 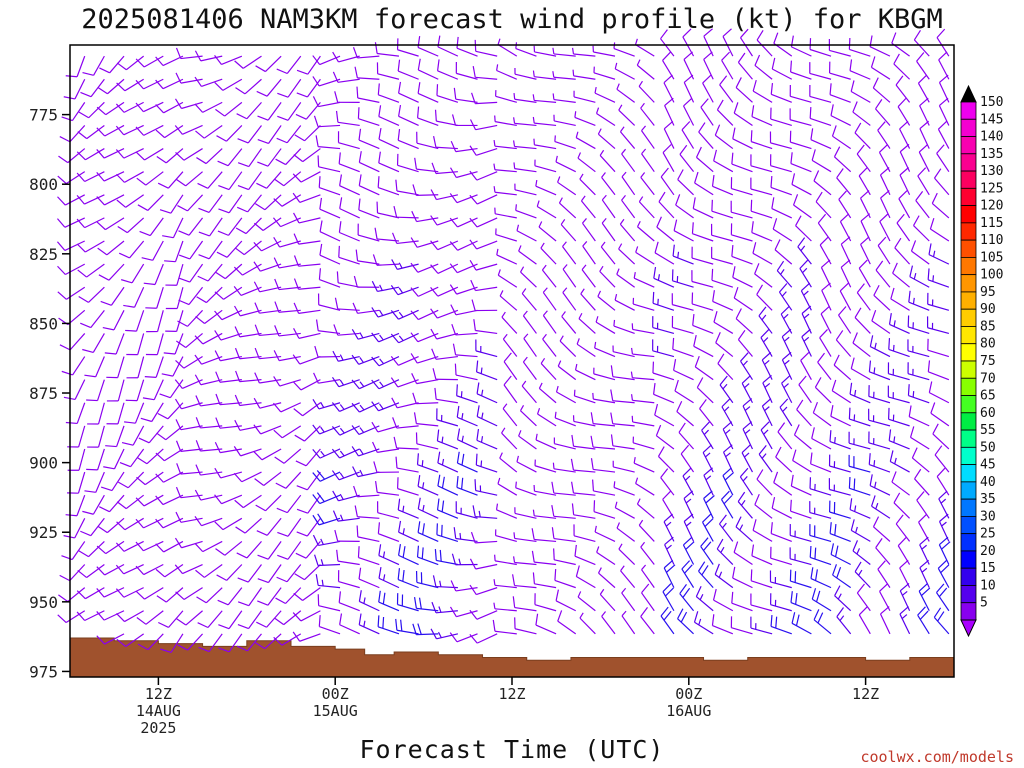 I want to click on x-tick-label: 2025, so click(x=158, y=728).